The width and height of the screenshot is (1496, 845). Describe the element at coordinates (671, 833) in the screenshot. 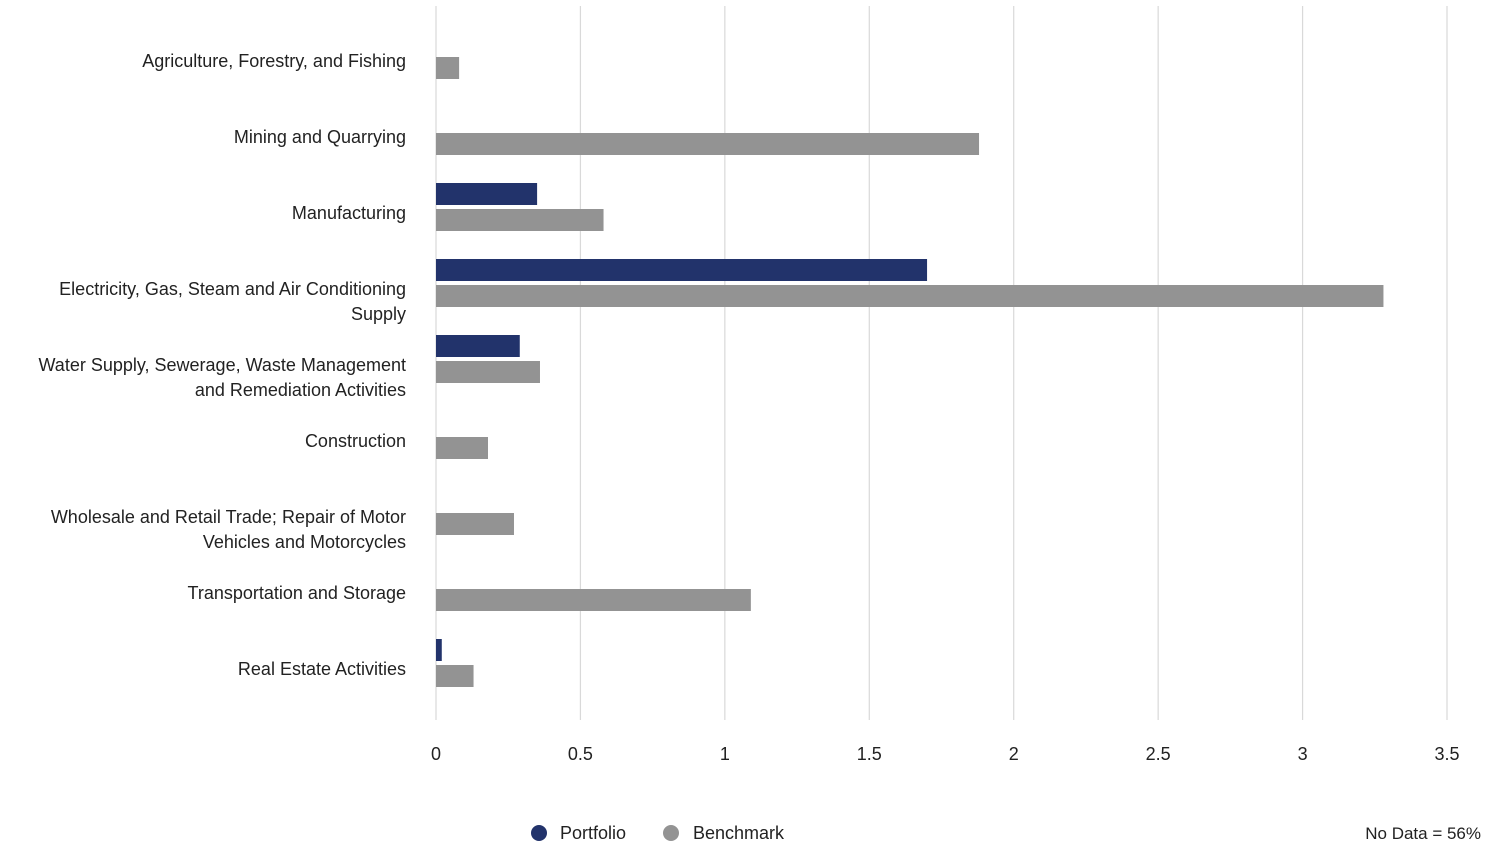

I see `legend-benchmark-marker` at that location.